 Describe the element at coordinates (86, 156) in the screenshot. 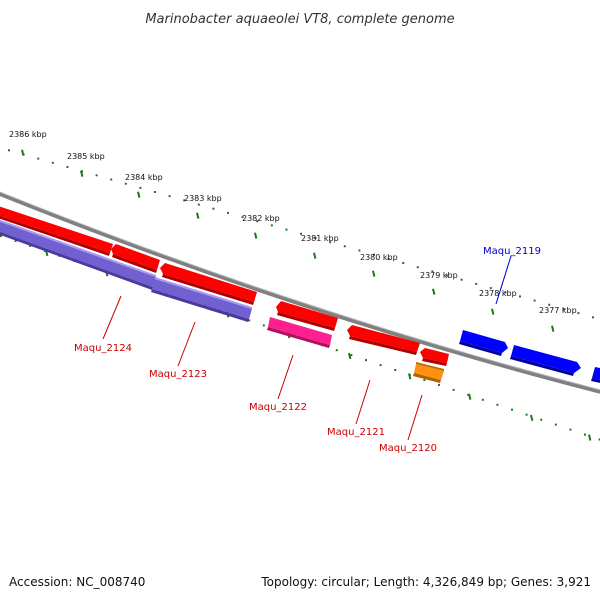

I see `tick-label: 2385 kbp` at that location.